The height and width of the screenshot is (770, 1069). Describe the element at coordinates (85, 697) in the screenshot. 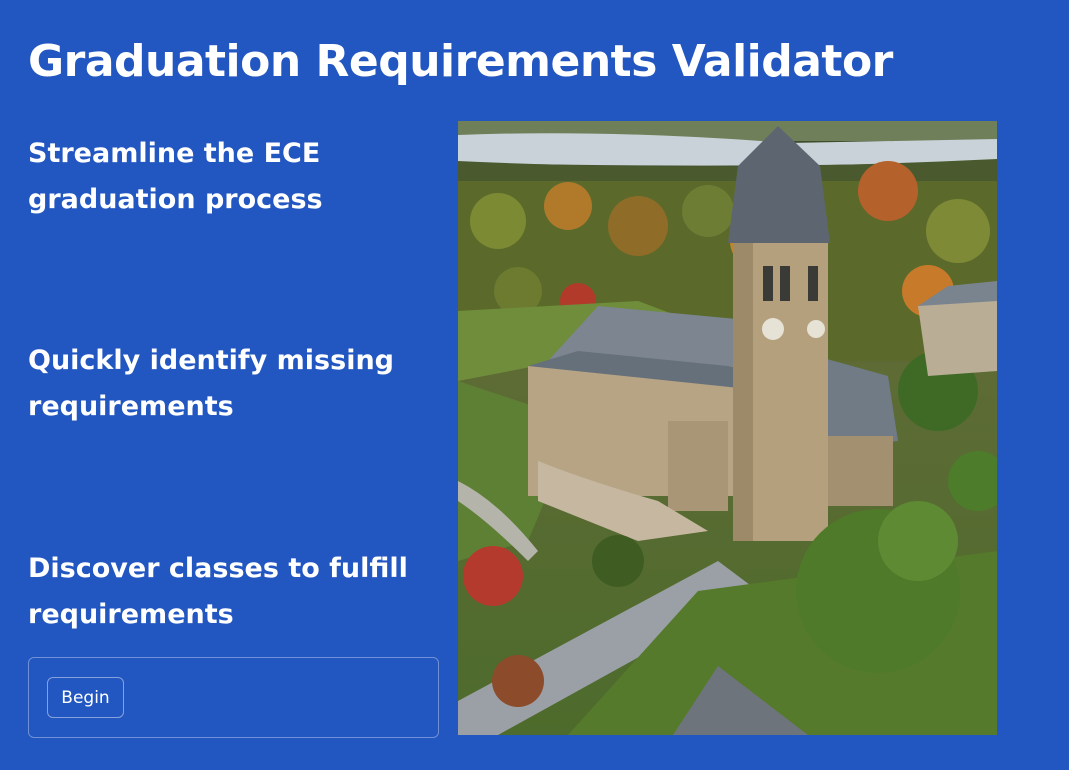

I see `begin-button: Begin` at that location.